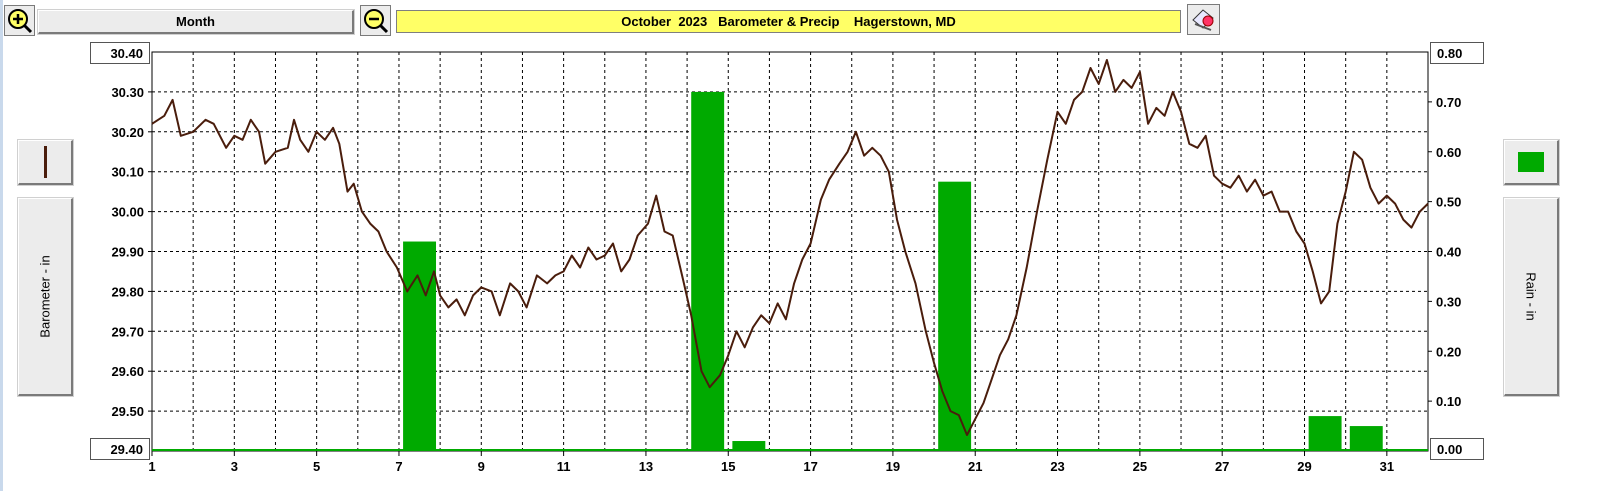 This screenshot has width=1599, height=491. Describe the element at coordinates (127, 291) in the screenshot. I see `left-axis-tick-label: 29.80` at that location.